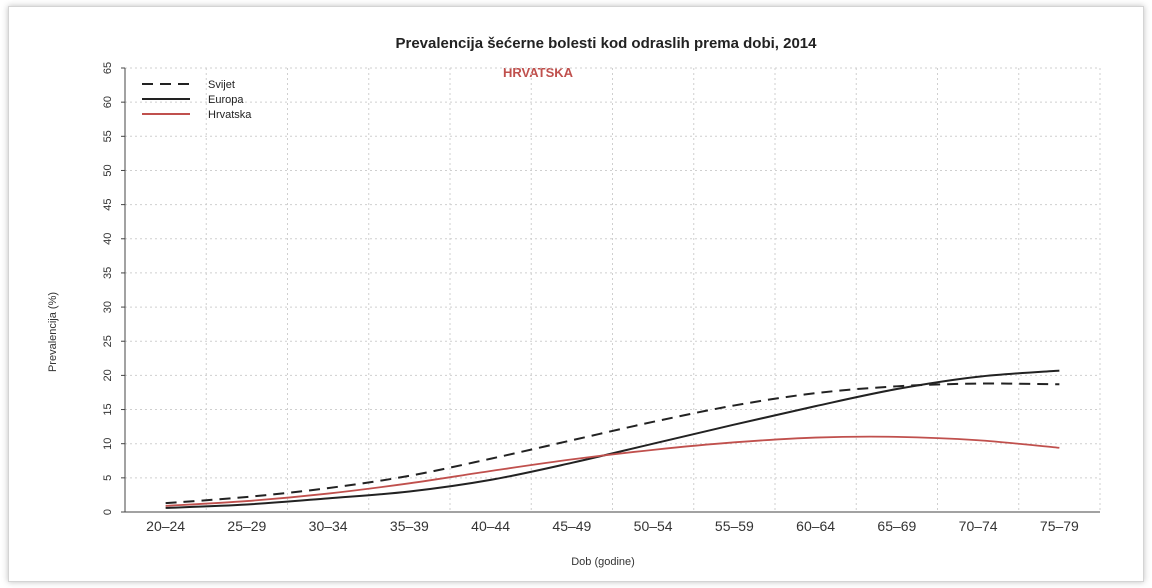 This screenshot has height=588, width=1152. What do you see at coordinates (108, 102) in the screenshot?
I see `y-tick-label: 60` at bounding box center [108, 102].